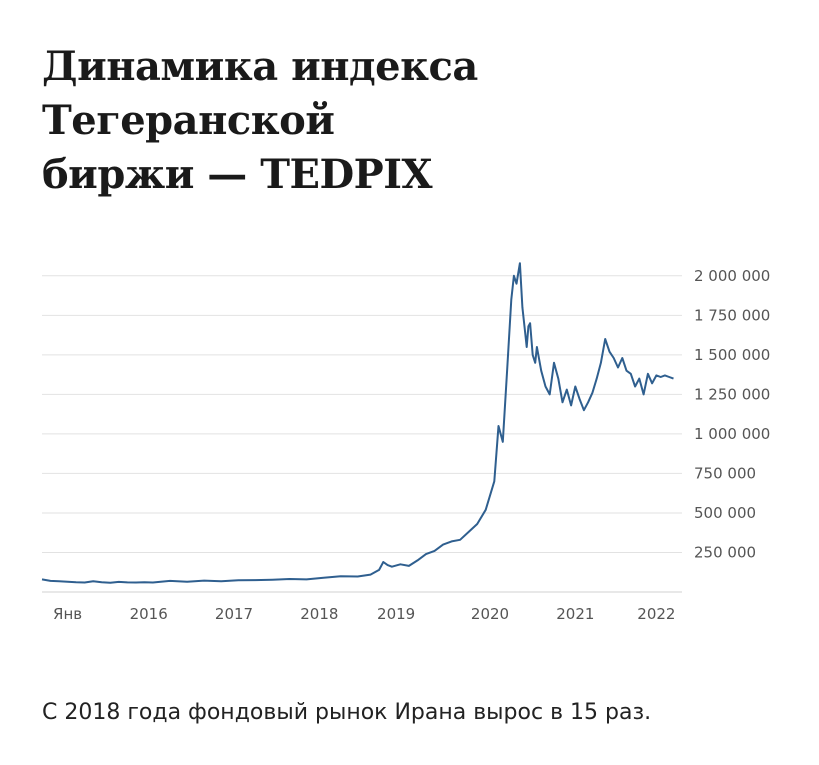 This screenshot has height=765, width=819. Describe the element at coordinates (575, 614) in the screenshot. I see `x-tick-label: 2021` at that location.